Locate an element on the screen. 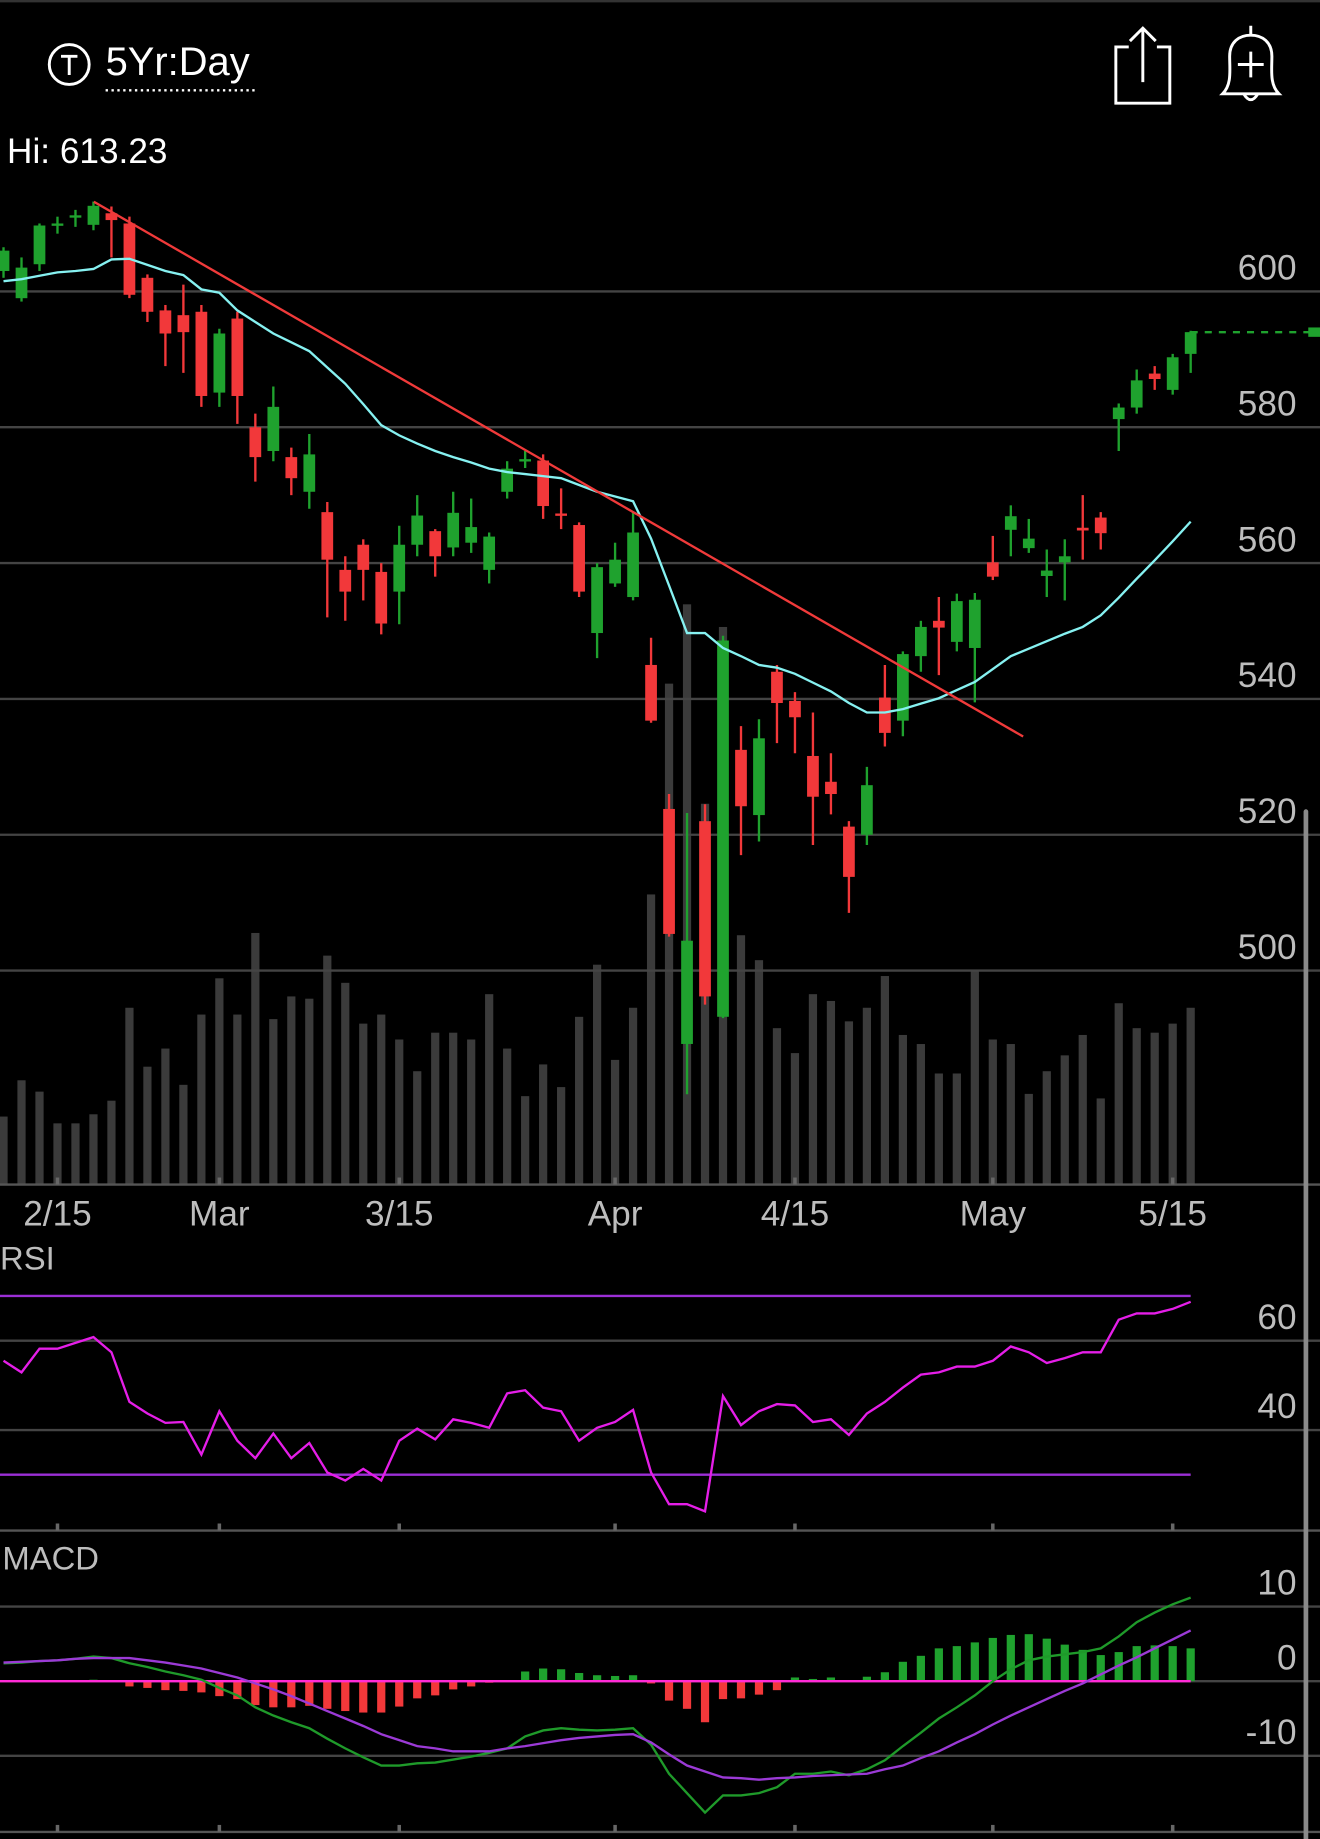 This screenshot has width=1320, height=1839. x-tick-label: 4/15 is located at coordinates (795, 1214).